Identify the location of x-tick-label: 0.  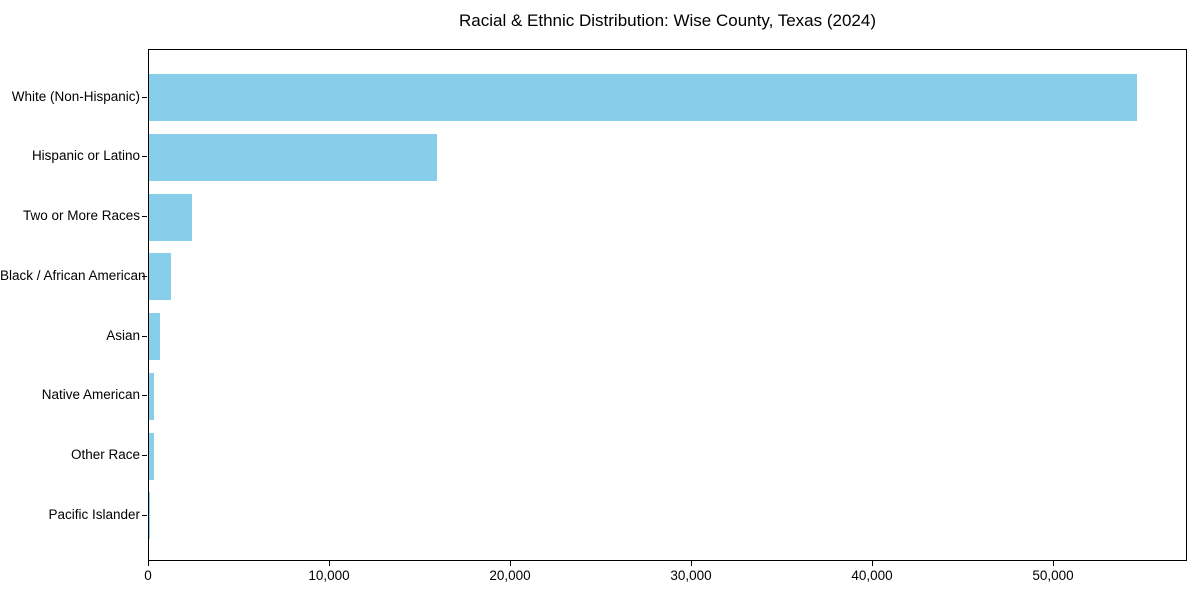
(148, 575).